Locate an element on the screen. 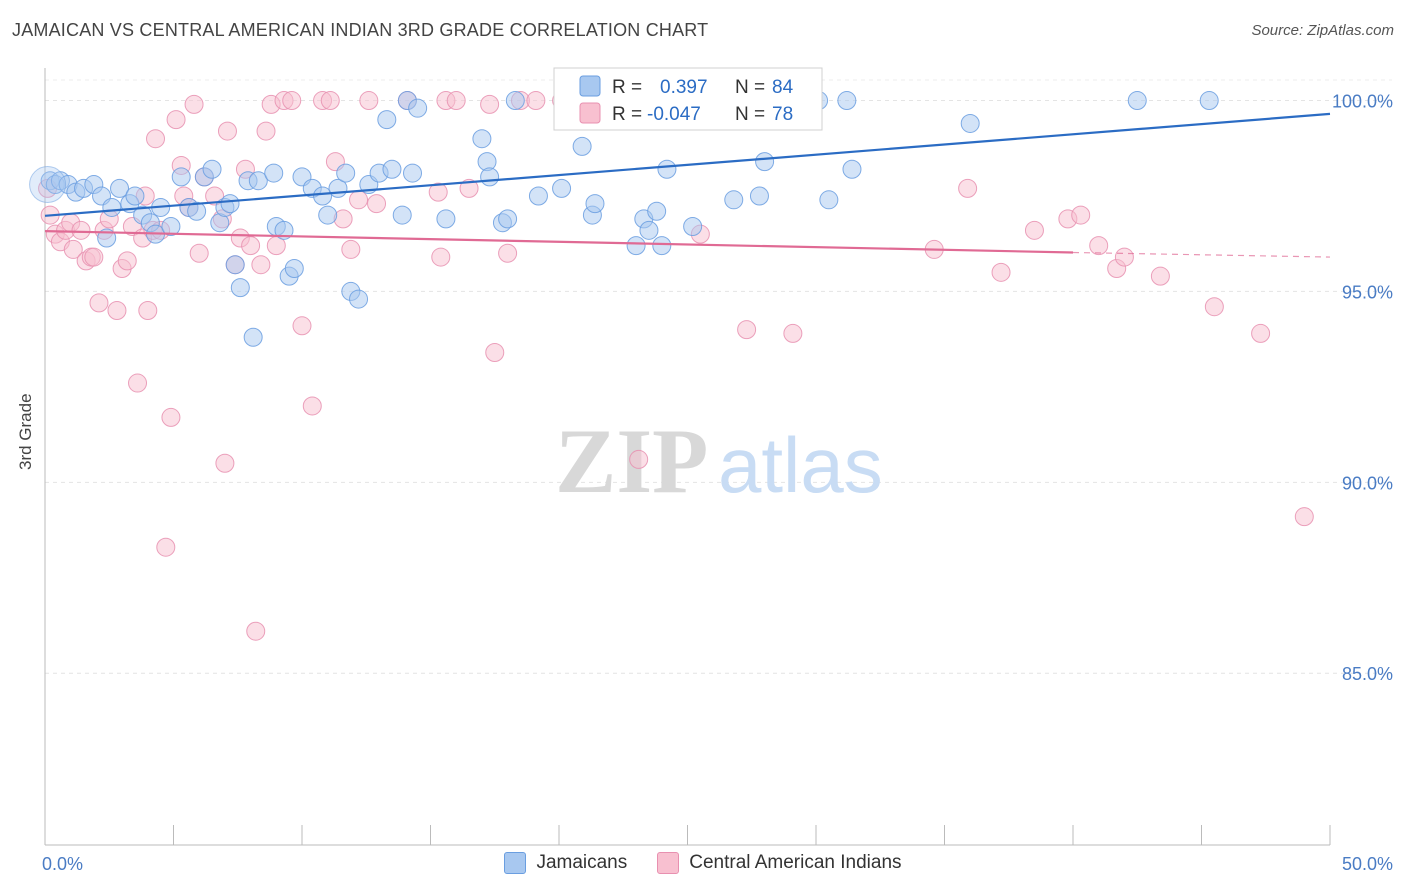 The height and width of the screenshot is (892, 1406). legend-r-value-0: 0.397 is located at coordinates (684, 87).